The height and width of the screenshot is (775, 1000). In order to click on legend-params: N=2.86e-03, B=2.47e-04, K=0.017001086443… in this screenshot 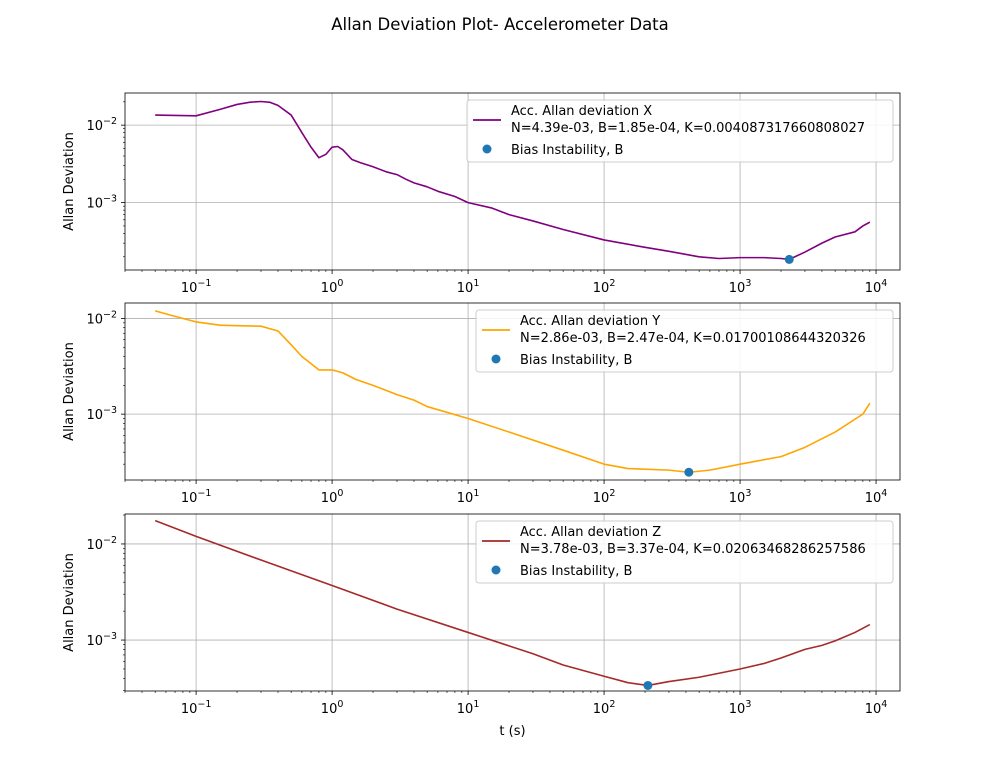, I will do `click(693, 338)`.